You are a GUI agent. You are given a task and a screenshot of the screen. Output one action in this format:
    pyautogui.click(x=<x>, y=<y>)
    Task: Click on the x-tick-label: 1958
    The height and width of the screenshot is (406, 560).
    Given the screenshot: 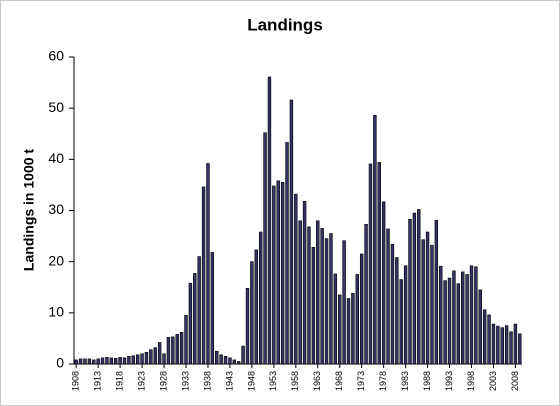 What is the action you would take?
    pyautogui.click(x=295, y=381)
    